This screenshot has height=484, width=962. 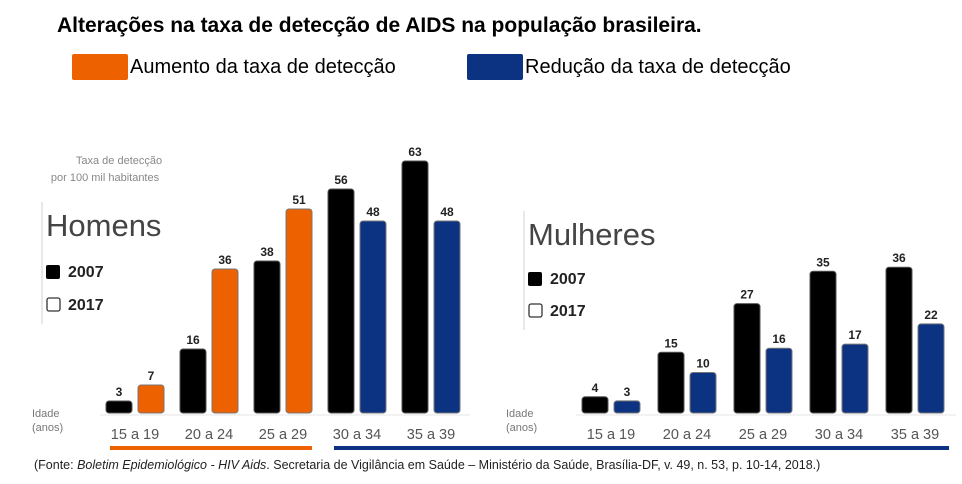 What do you see at coordinates (263, 66) in the screenshot?
I see `legend-increase-label: Aumento da taxa de detecção` at bounding box center [263, 66].